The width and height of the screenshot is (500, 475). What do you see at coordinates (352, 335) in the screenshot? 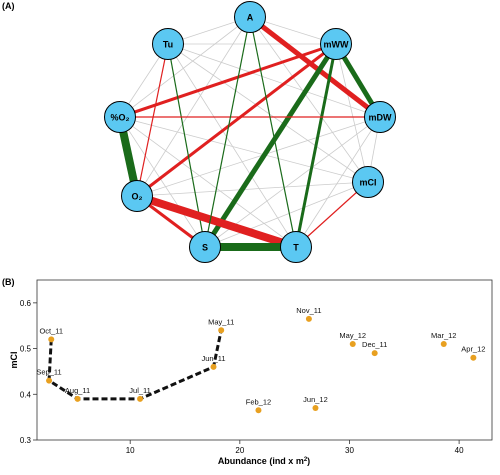
I see `point-label-May_12: May_12` at bounding box center [352, 335].